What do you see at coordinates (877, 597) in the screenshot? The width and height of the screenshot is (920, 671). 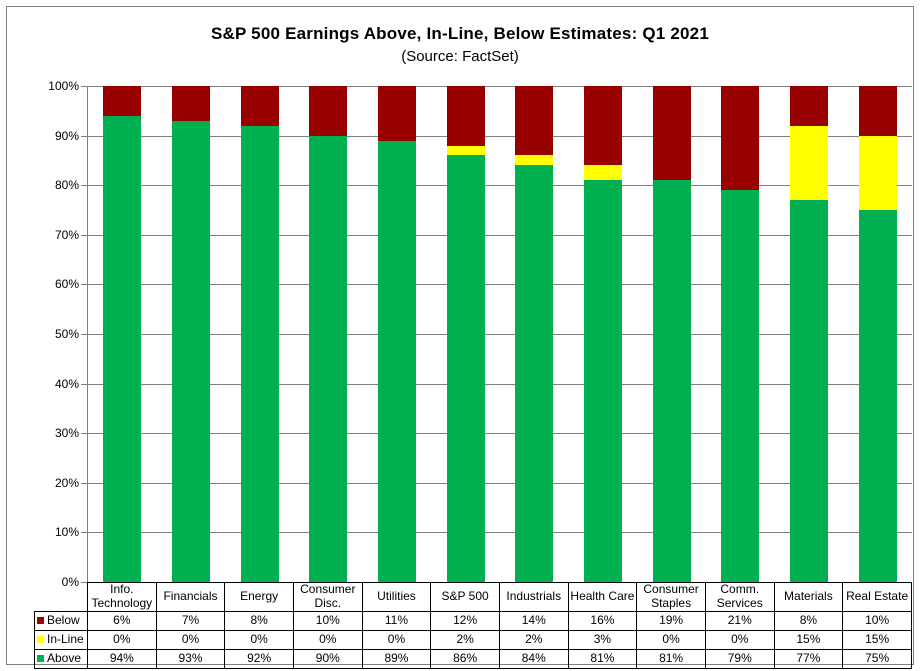 I see `category-header: Real Estate` at bounding box center [877, 597].